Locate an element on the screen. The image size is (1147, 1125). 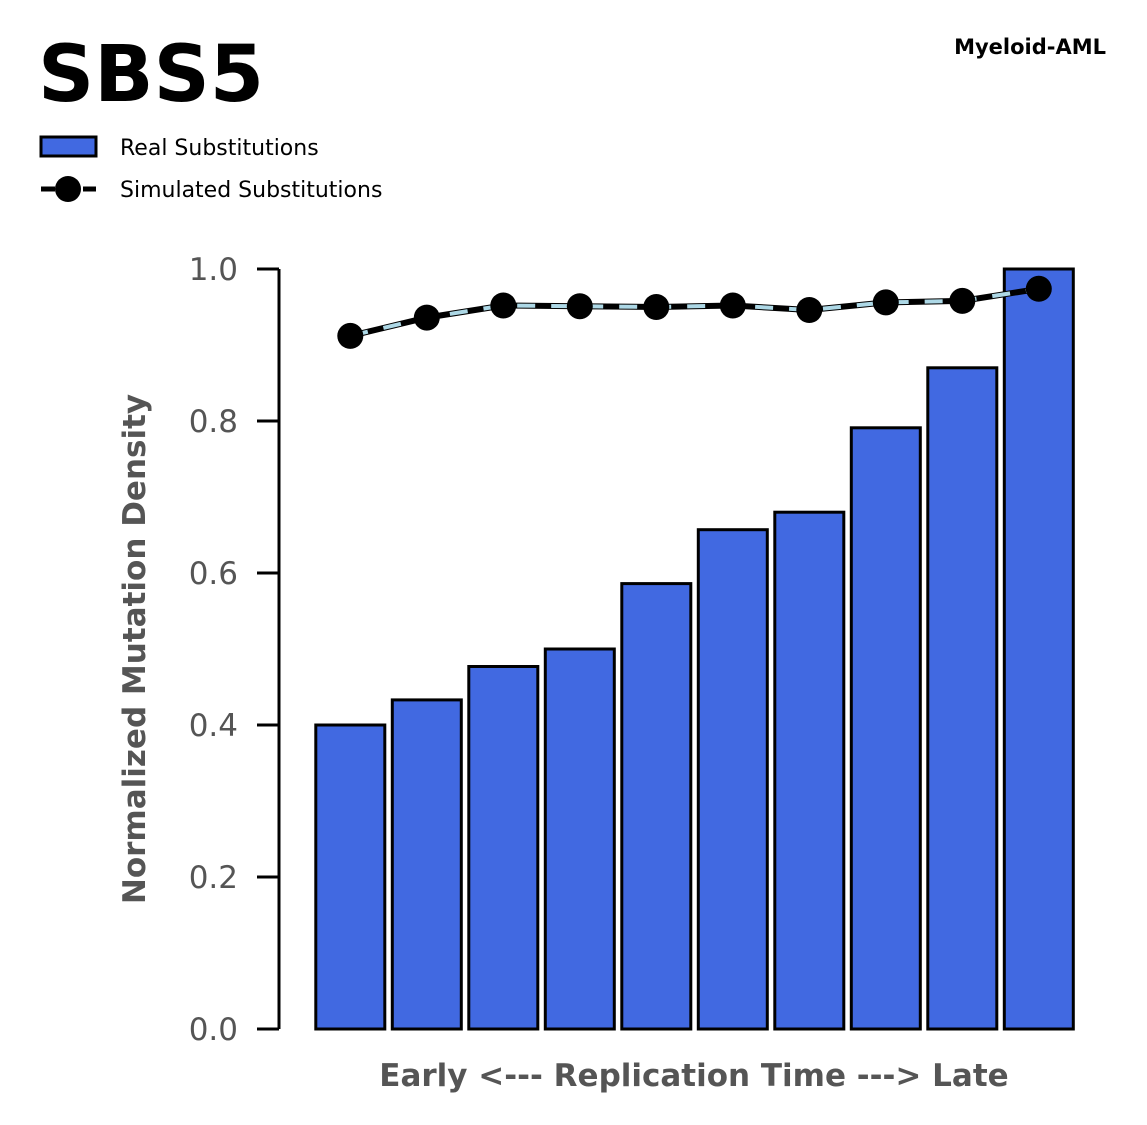
y-tick-label: 0.6 is located at coordinates (213, 574).